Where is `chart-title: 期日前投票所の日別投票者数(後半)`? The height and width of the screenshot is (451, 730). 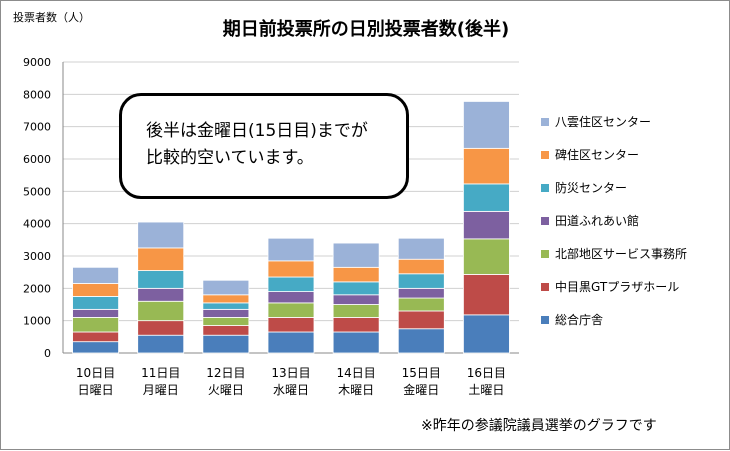
chart-title: 期日前投票所の日別投票者数(後半) is located at coordinates (366, 29).